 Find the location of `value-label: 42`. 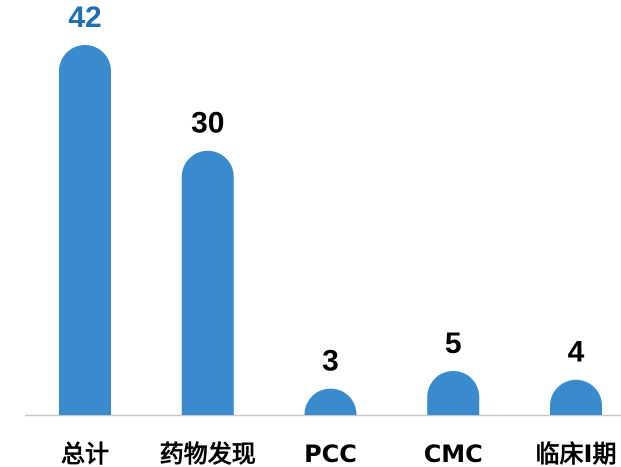

value-label: 42 is located at coordinates (84, 17).